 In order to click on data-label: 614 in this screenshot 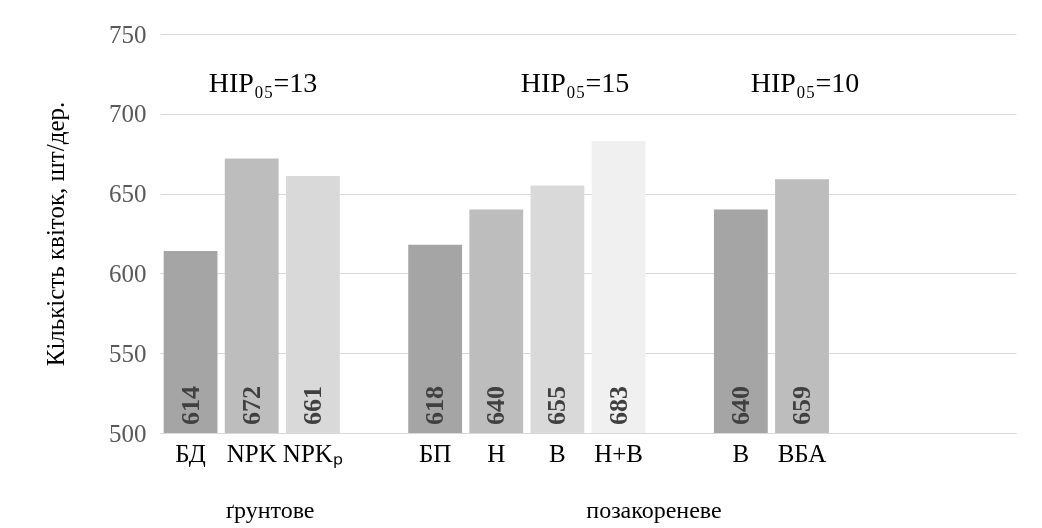, I will do `click(190, 405)`.